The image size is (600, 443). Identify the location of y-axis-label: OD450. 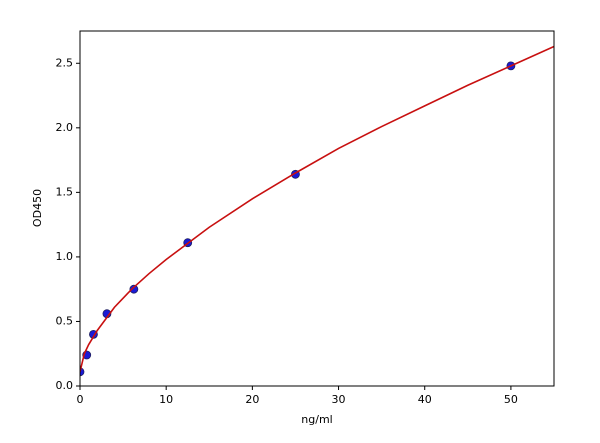
(37, 208).